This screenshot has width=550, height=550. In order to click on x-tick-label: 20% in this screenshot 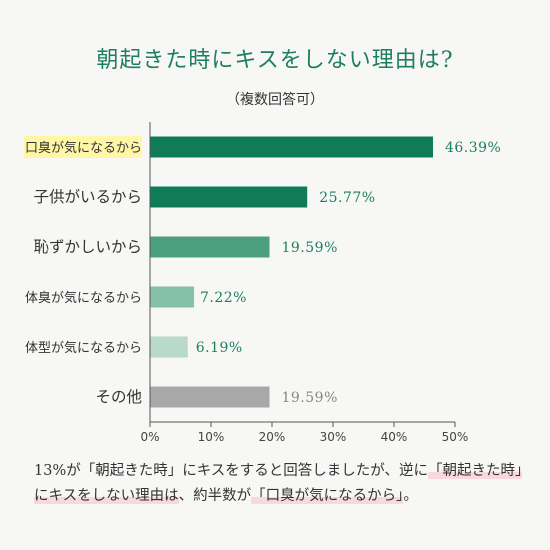, I will do `click(272, 437)`.